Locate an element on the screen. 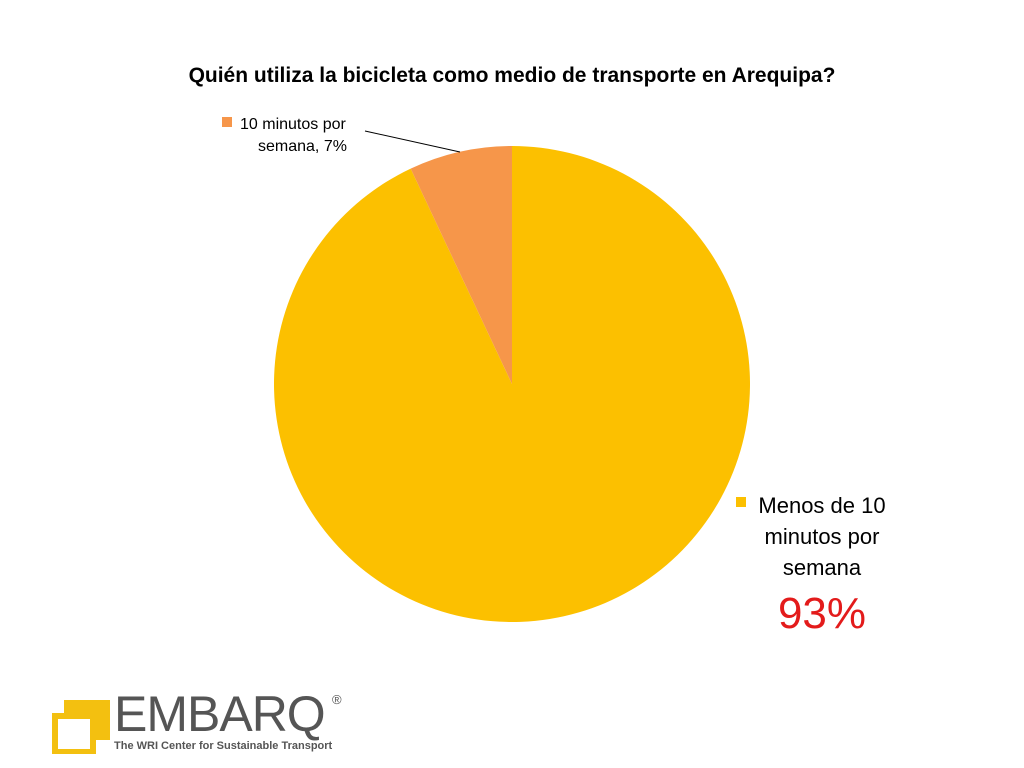 Image resolution: width=1024 pixels, height=768 pixels. legend-swatch-large is located at coordinates (741, 502).